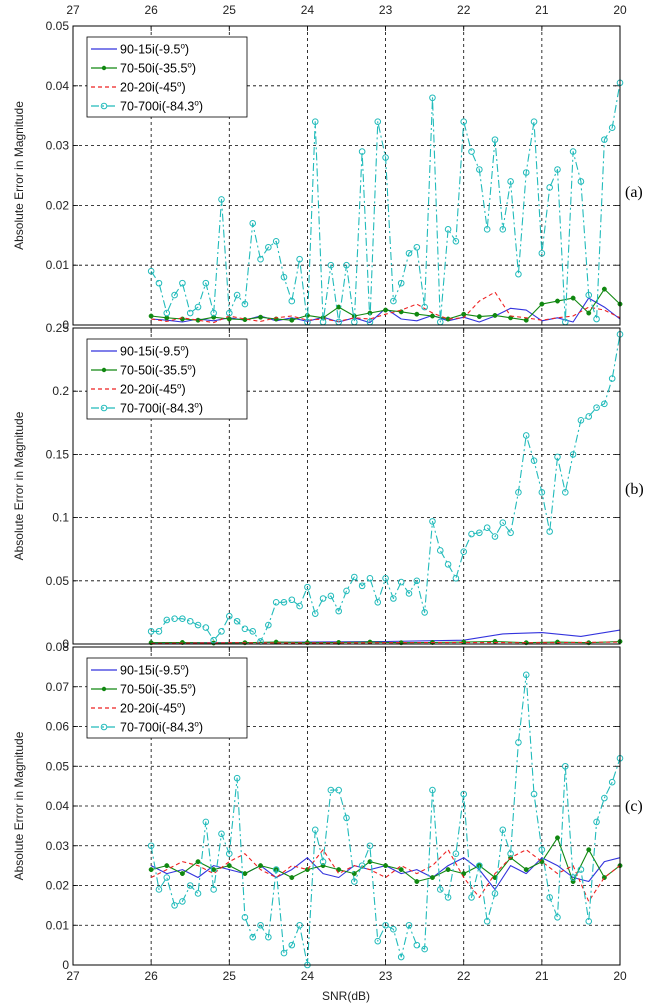 The image size is (648, 1003). What do you see at coordinates (153, 87) in the screenshot?
I see `legend-label-s3: 20-20i(-45o)` at bounding box center [153, 87].